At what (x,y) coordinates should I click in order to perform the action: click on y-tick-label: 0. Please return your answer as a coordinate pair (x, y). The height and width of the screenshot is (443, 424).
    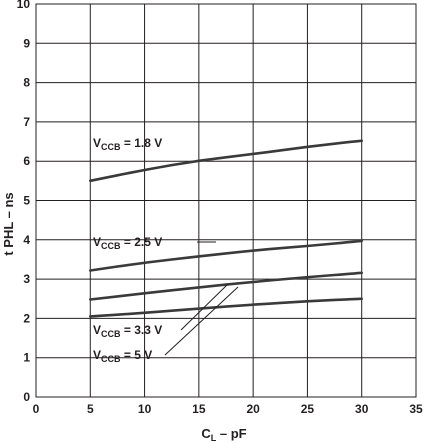
    Looking at the image, I should click on (26, 397).